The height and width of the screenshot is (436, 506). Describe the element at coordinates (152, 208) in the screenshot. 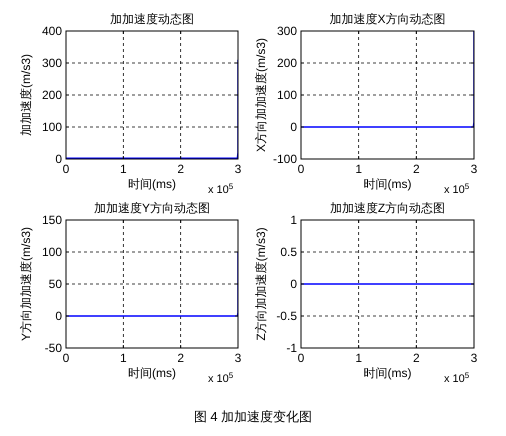

I see `chart-title: 加加速度Y方向动态图` at that location.